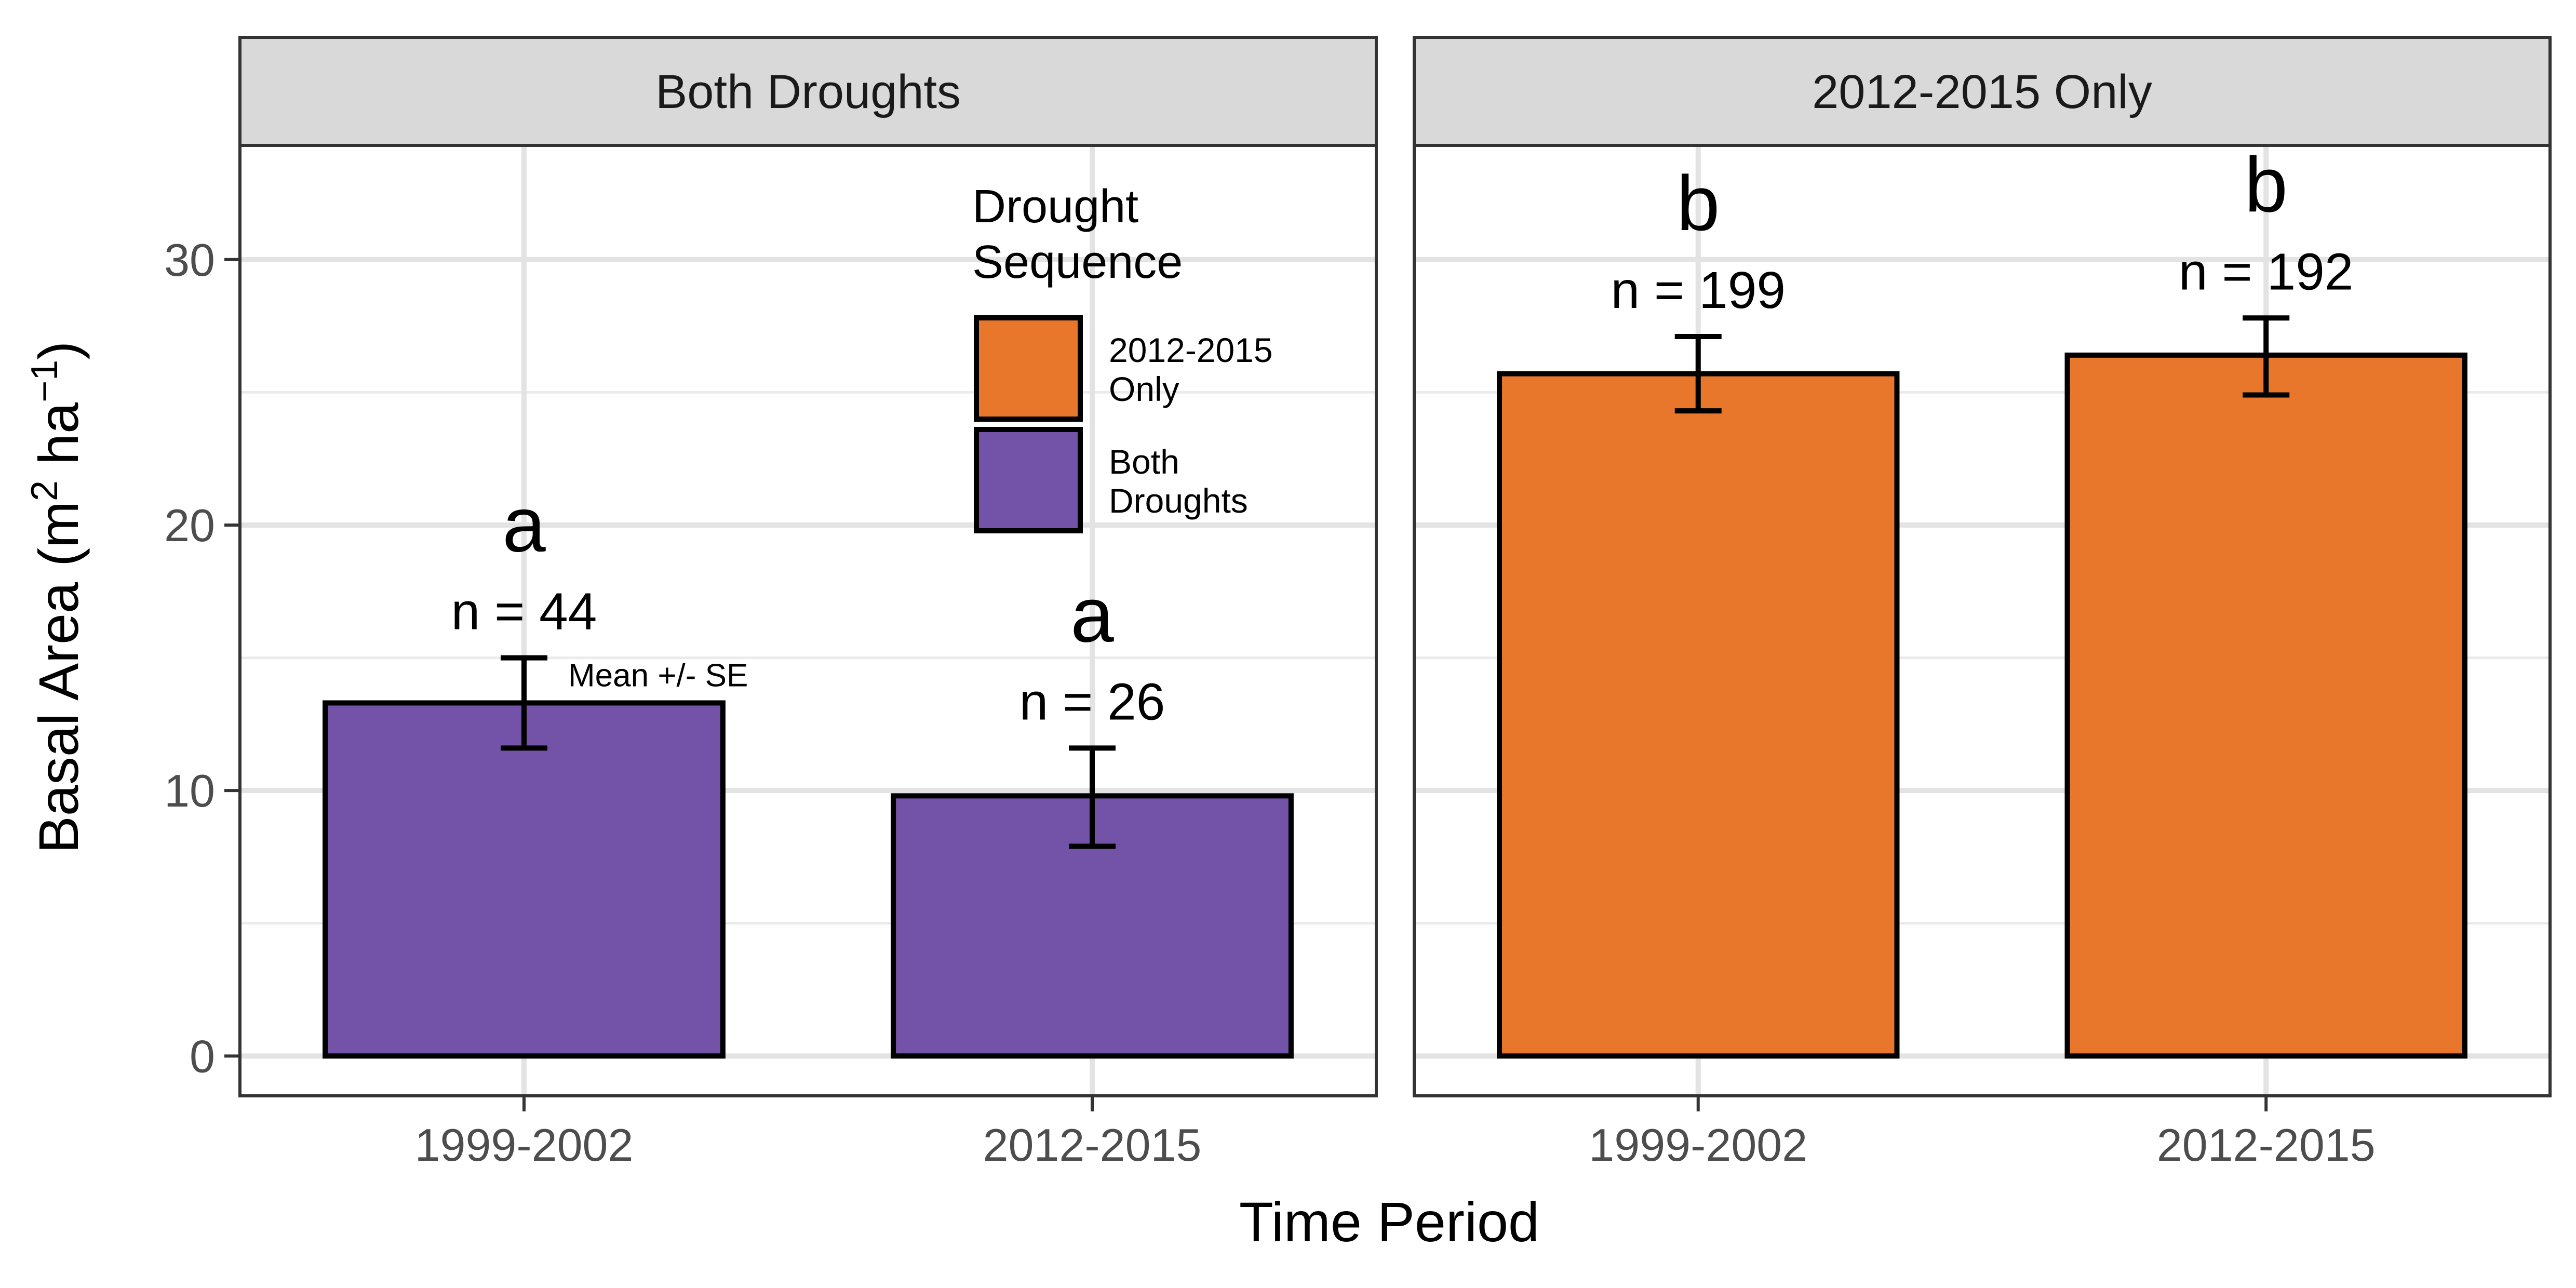  What do you see at coordinates (1055, 207) in the screenshot?
I see `legend-title-line1: Drought` at bounding box center [1055, 207].